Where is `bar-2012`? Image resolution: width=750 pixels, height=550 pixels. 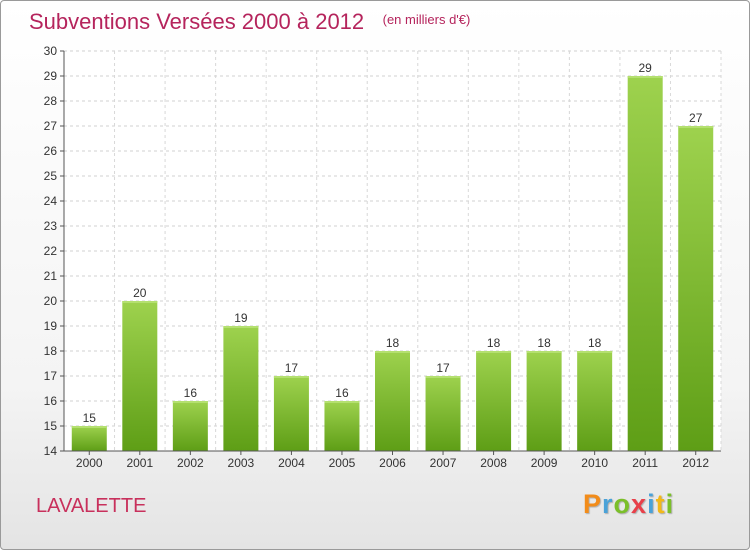
bar-2012 is located at coordinates (696, 288).